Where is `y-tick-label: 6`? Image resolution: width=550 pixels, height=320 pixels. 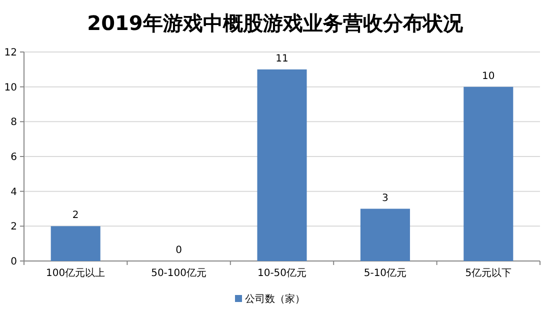 y-tick-label: 6 is located at coordinates (13, 157).